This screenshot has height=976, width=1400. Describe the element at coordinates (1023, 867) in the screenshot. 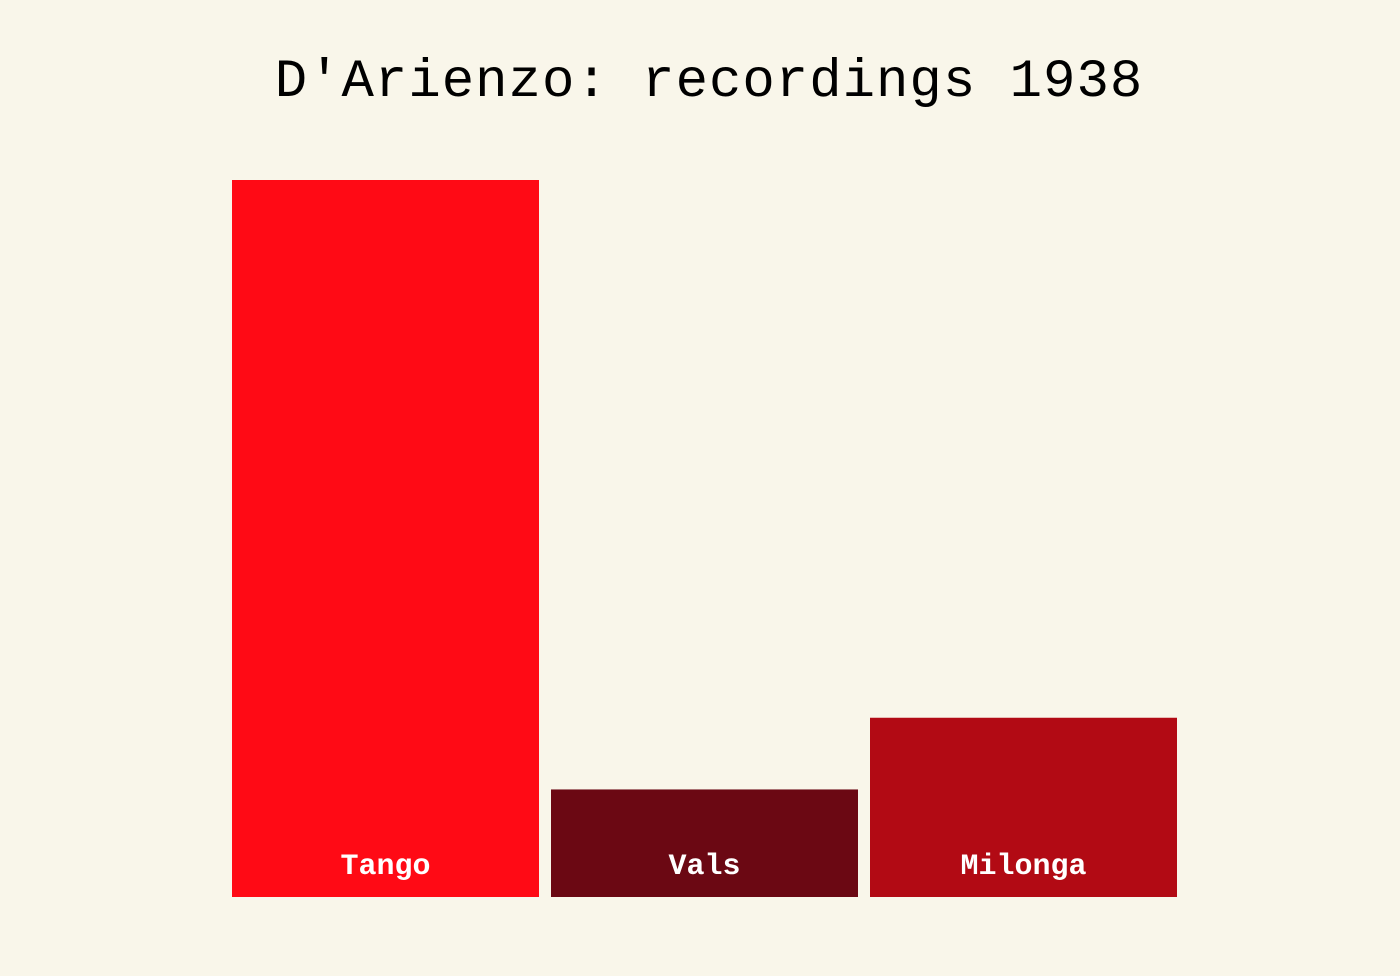

I see `bar-label-milonga: Milonga` at that location.